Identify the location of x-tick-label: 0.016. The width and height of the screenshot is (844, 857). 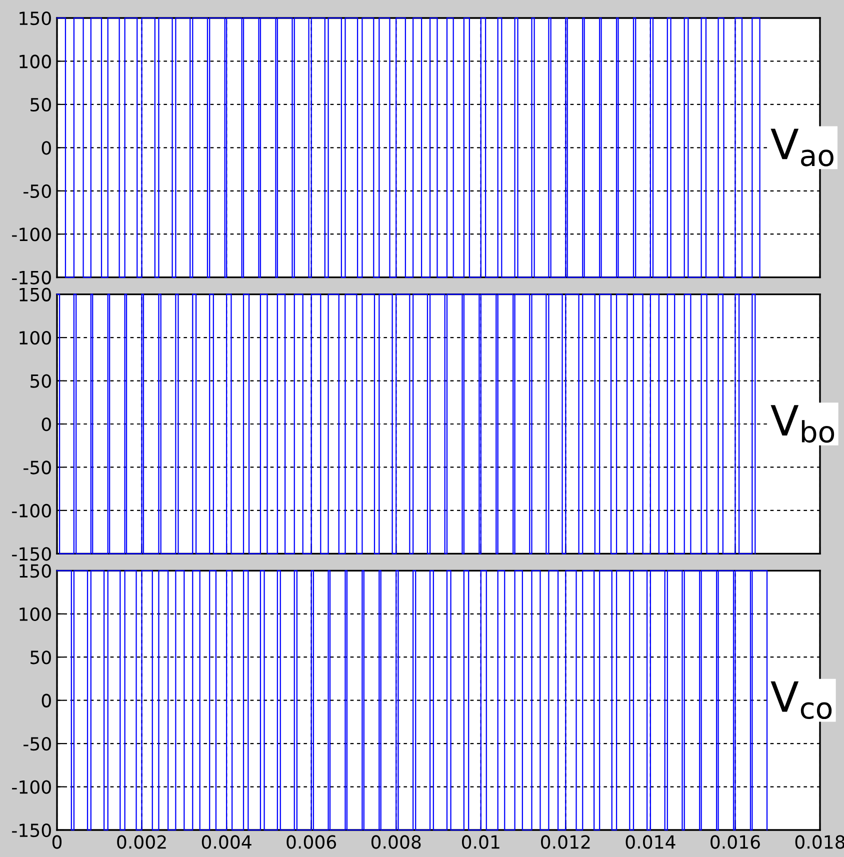
(735, 842).